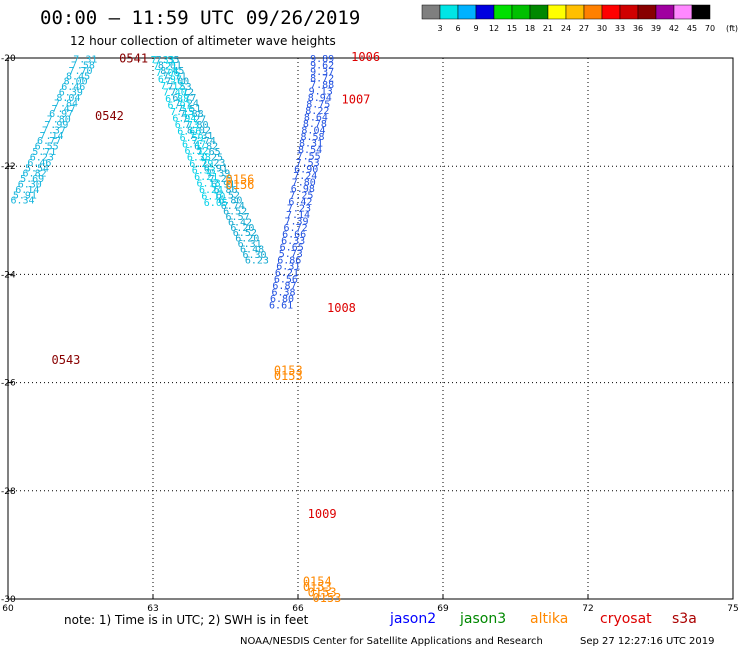 The height and width of the screenshot is (650, 740). What do you see at coordinates (213, 196) in the screenshot?
I see `wave-height-label: 6.10` at bounding box center [213, 196].